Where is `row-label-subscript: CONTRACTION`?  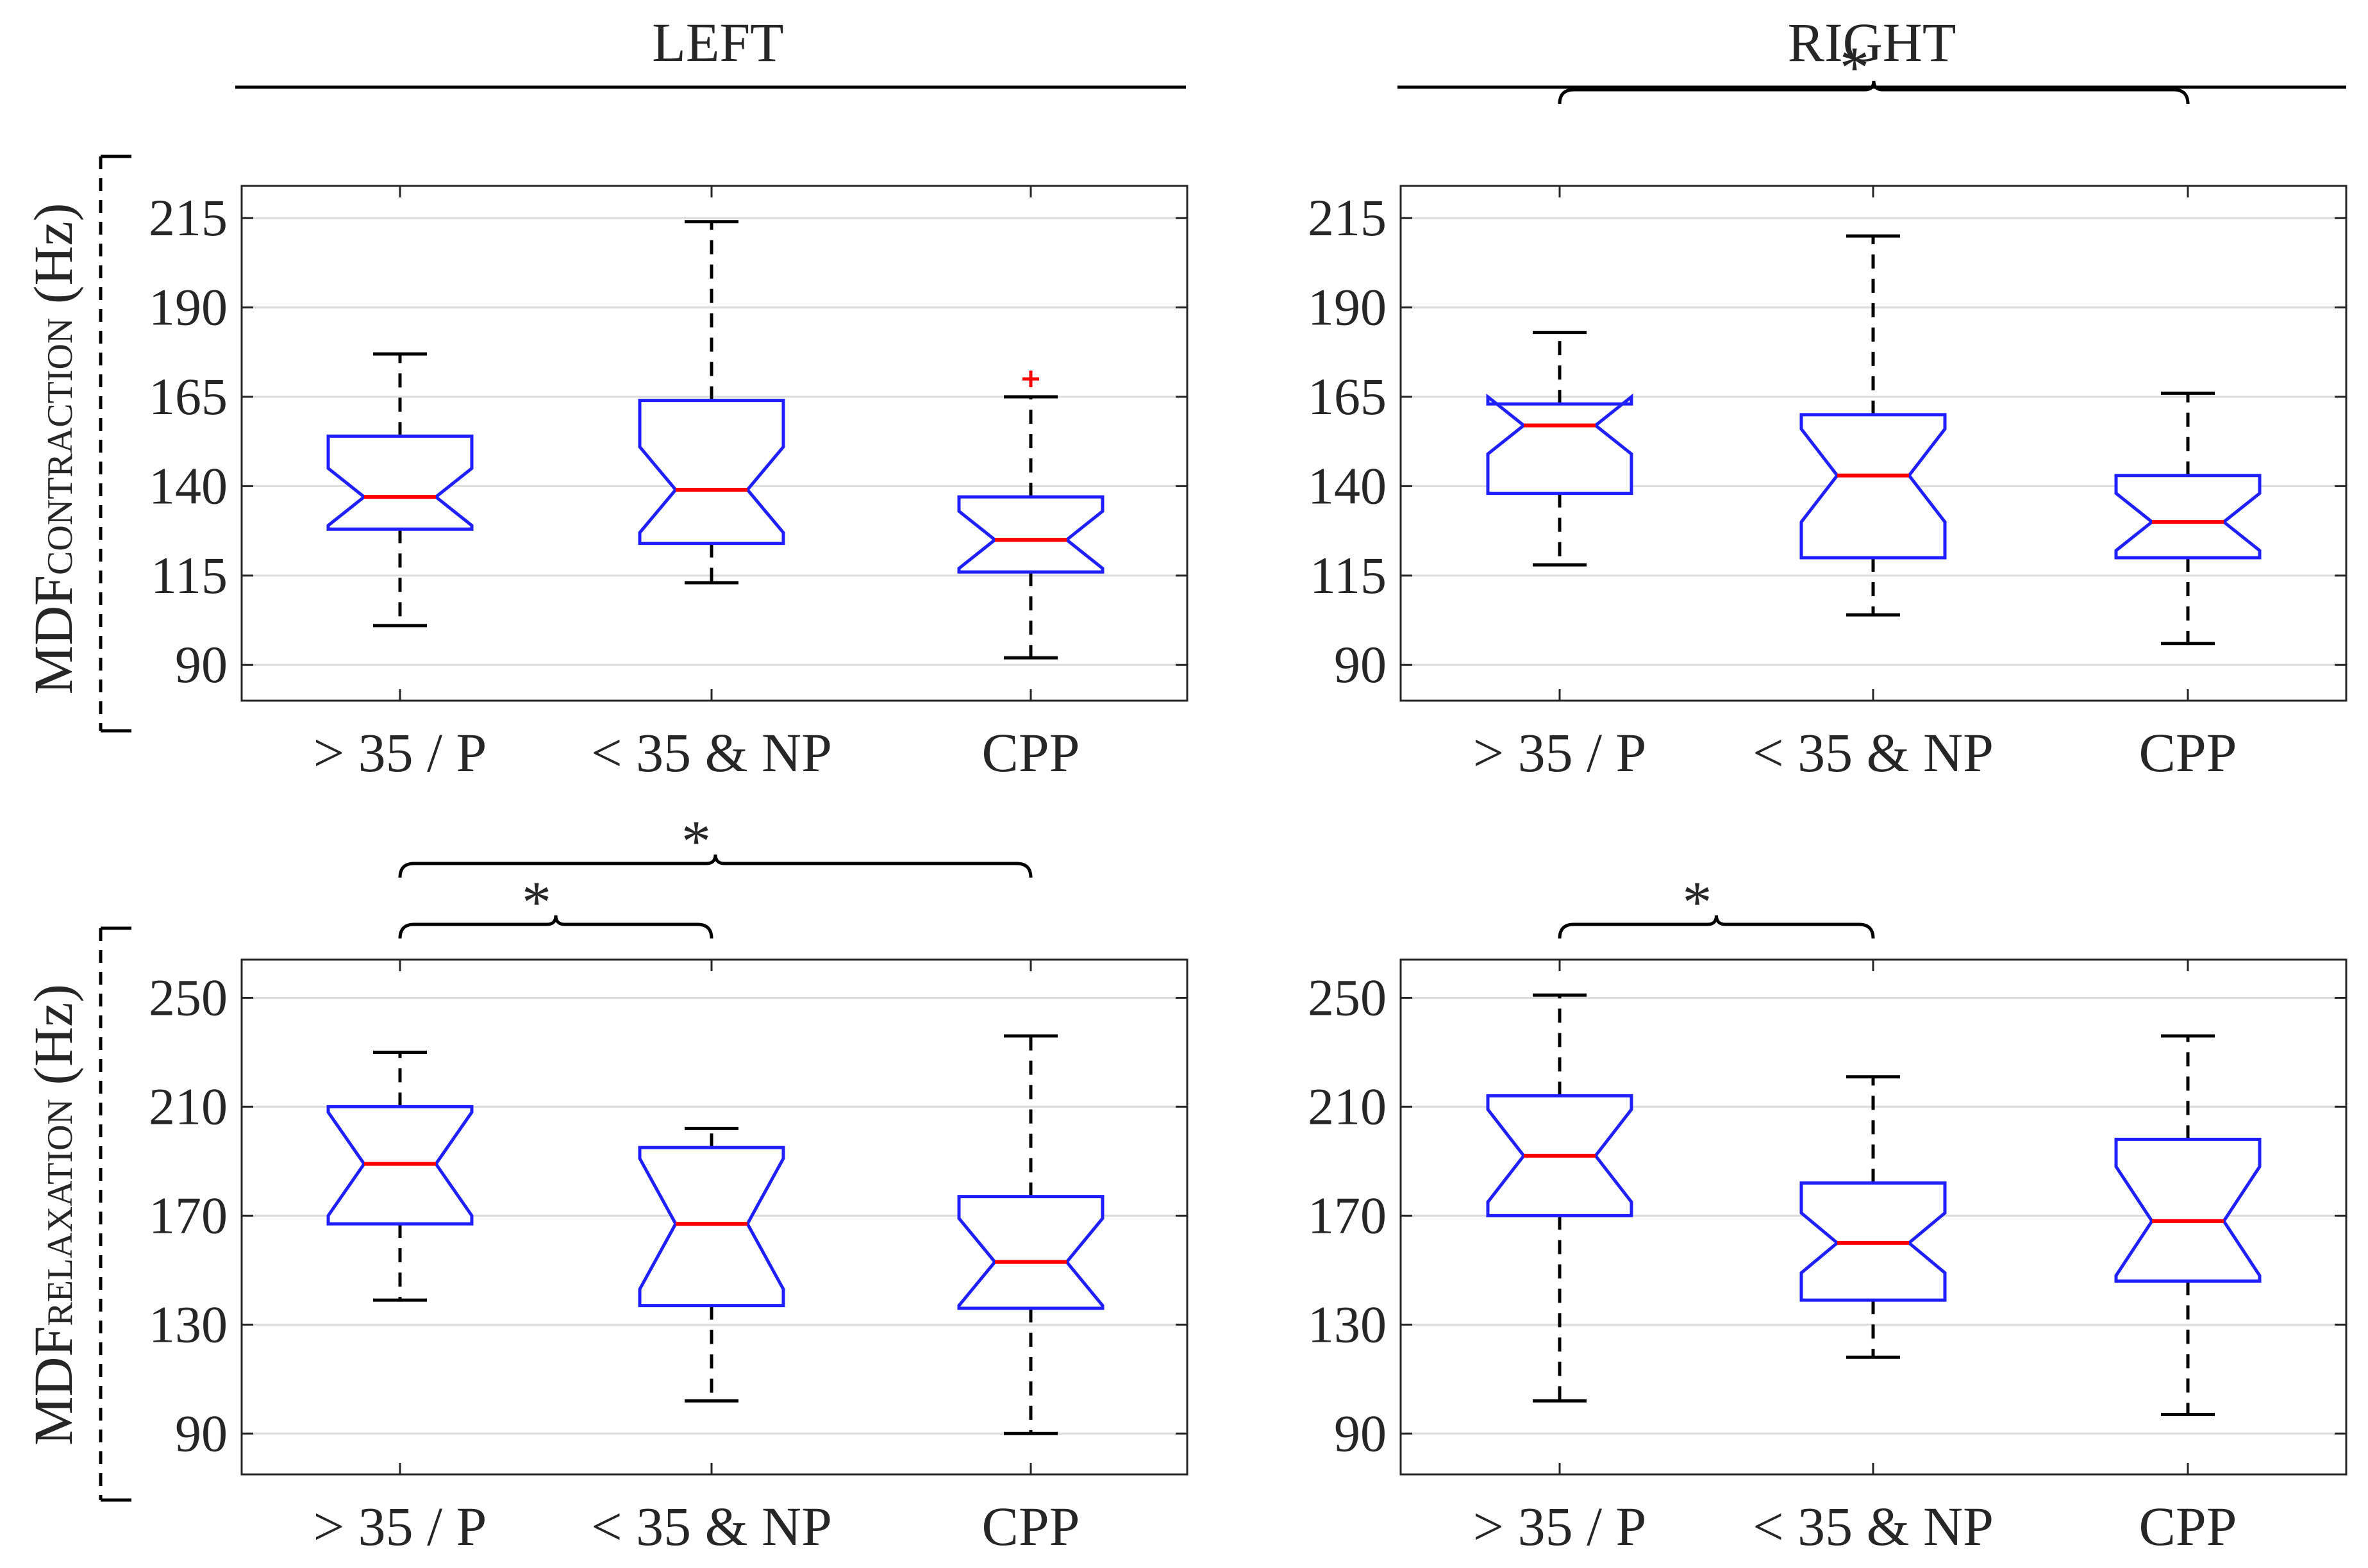 row-label-subscript: CONTRACTION is located at coordinates (60, 446).